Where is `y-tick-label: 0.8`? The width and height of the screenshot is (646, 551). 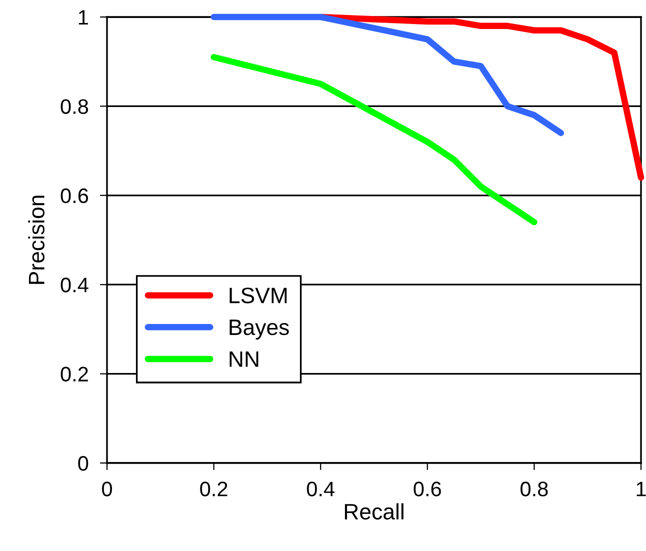 y-tick-label: 0.8 is located at coordinates (74, 106).